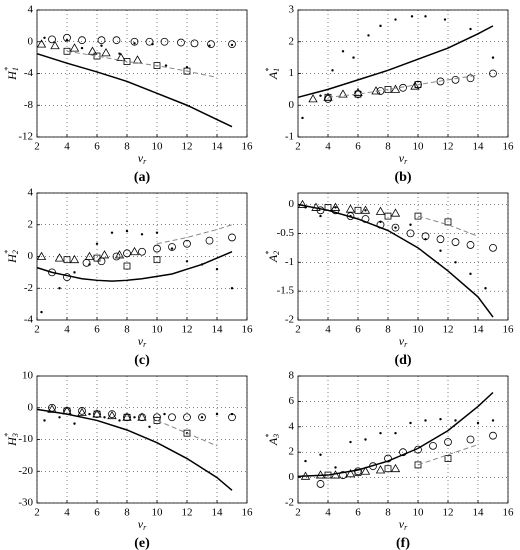  What do you see at coordinates (11, 440) in the screenshot?
I see `y-axis-label: H3*` at bounding box center [11, 440].